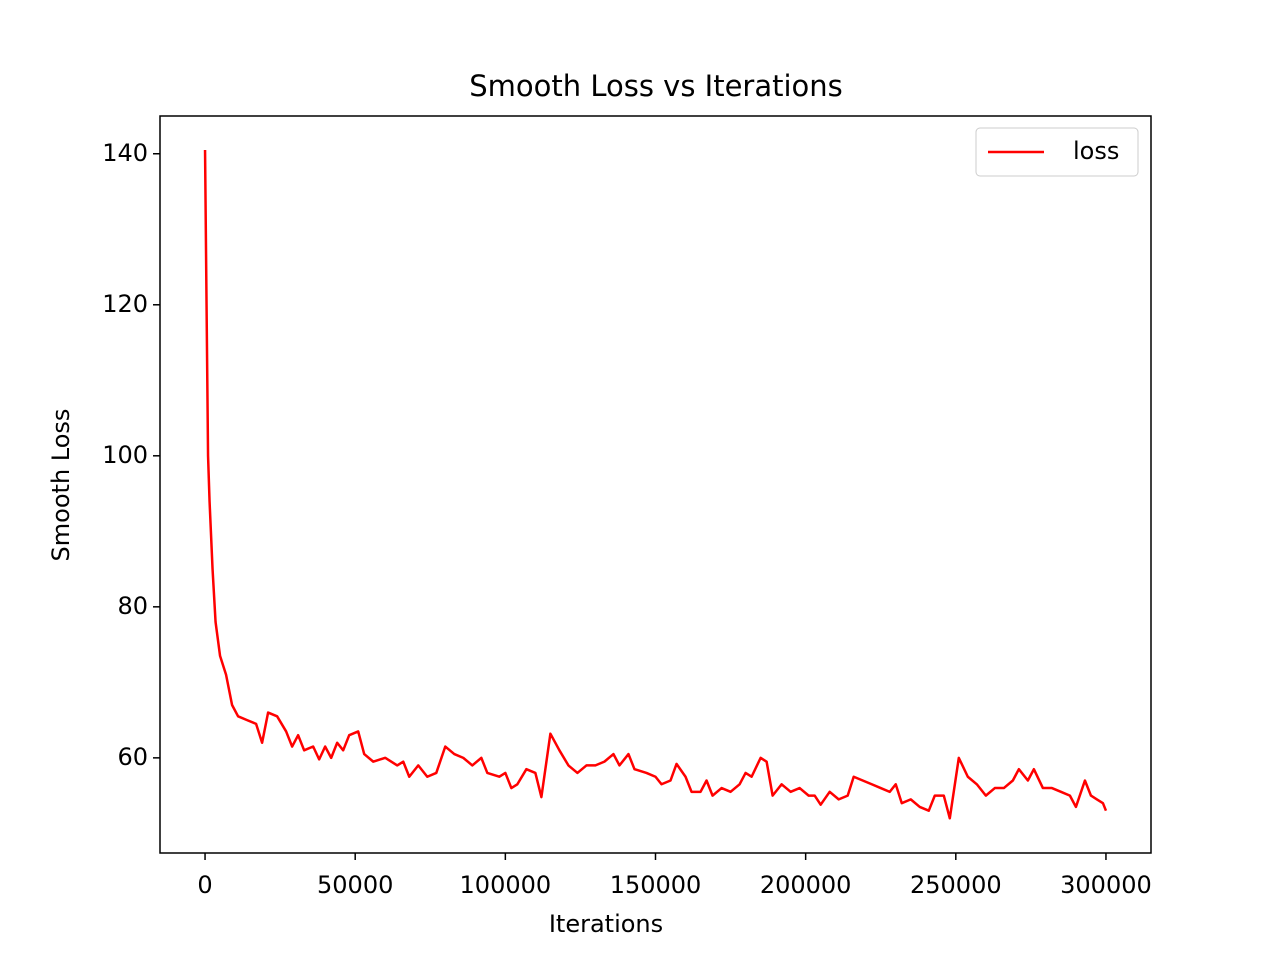 The image size is (1280, 964). What do you see at coordinates (355, 885) in the screenshot?
I see `x-tick-label: 50000` at bounding box center [355, 885].